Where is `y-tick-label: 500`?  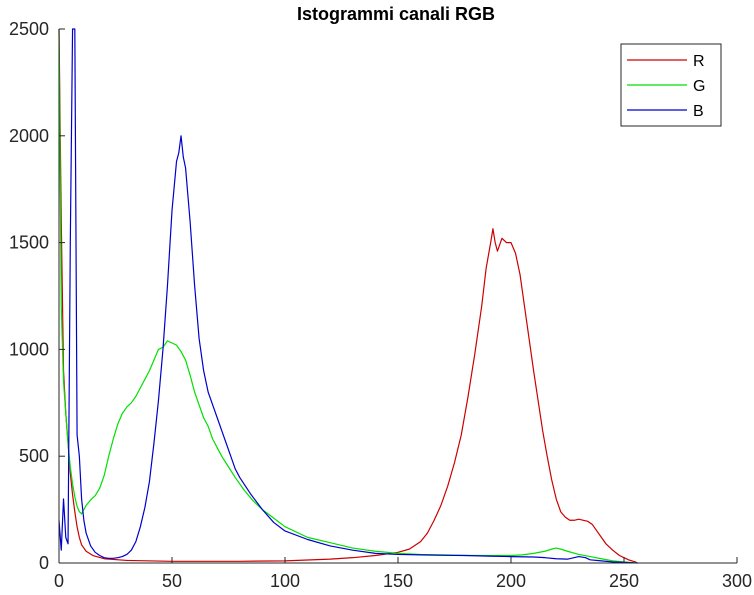
y-tick-label: 500 is located at coordinates (34, 456).